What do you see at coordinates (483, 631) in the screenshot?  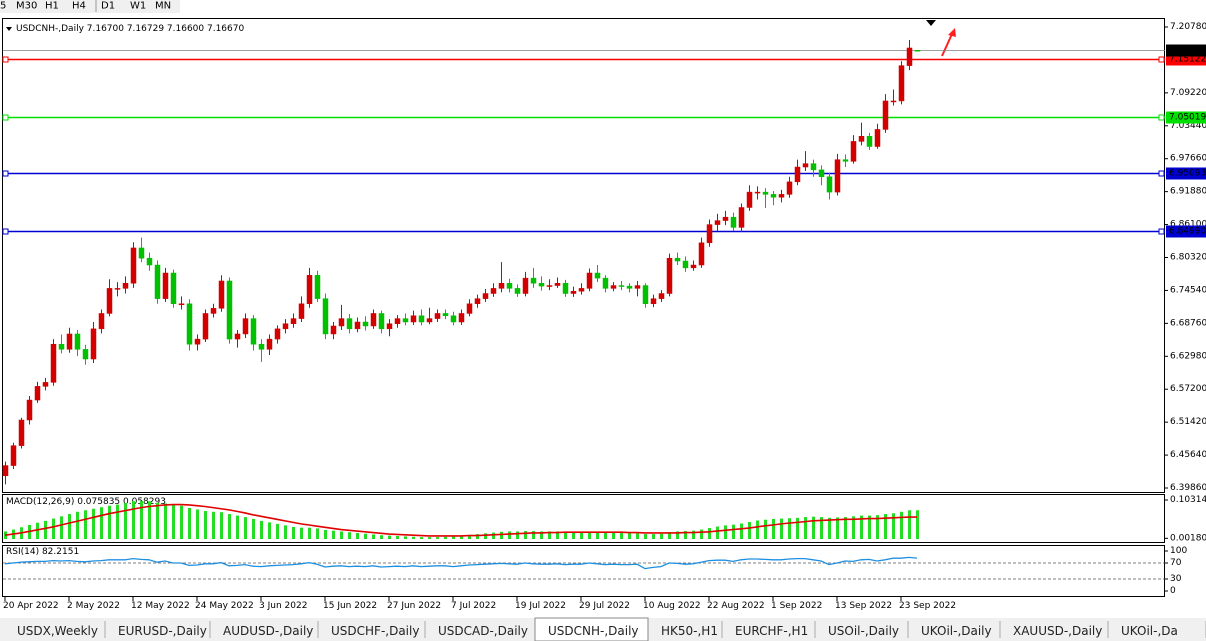 I see `tab-label: USDCAD-,Daily` at bounding box center [483, 631].